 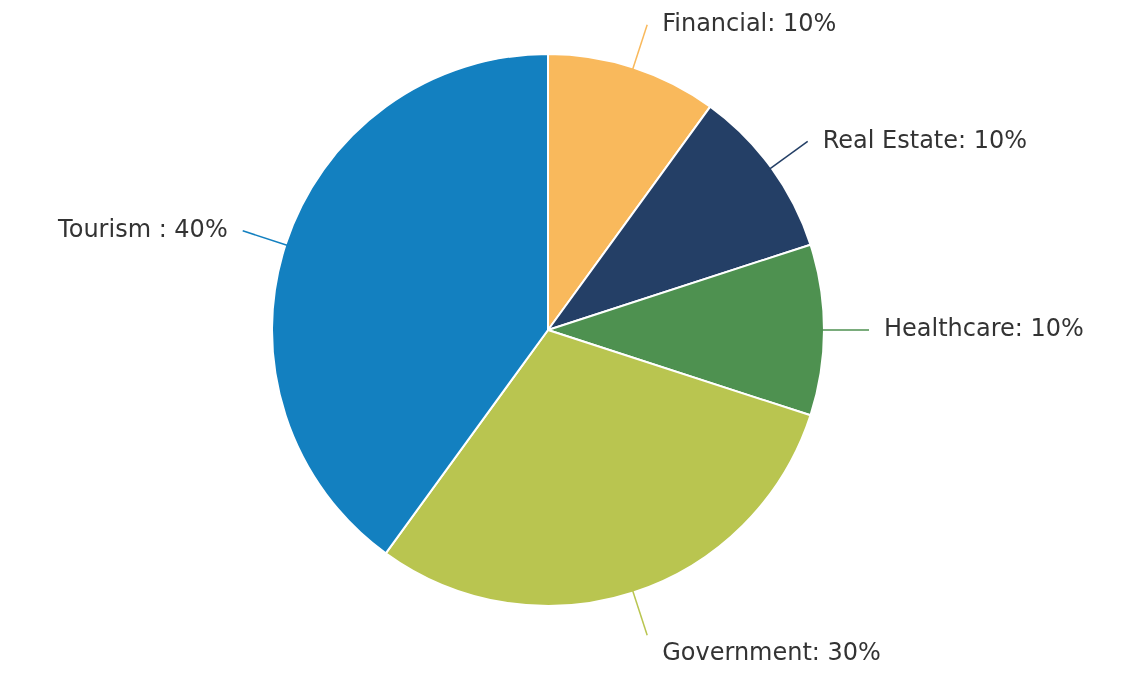 What do you see at coordinates (984, 328) in the screenshot?
I see `slice-label: Healthcare: 10%` at bounding box center [984, 328].